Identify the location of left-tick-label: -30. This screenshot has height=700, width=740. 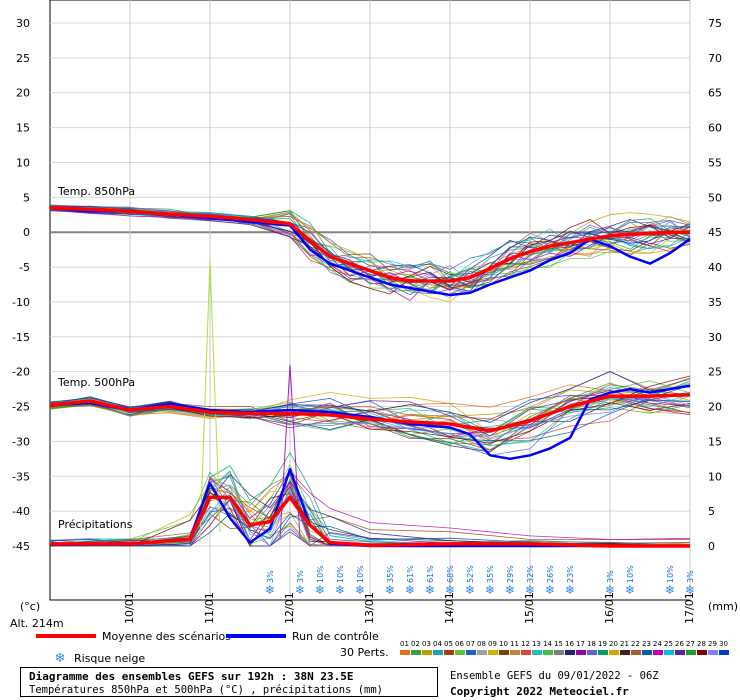
(21, 441).